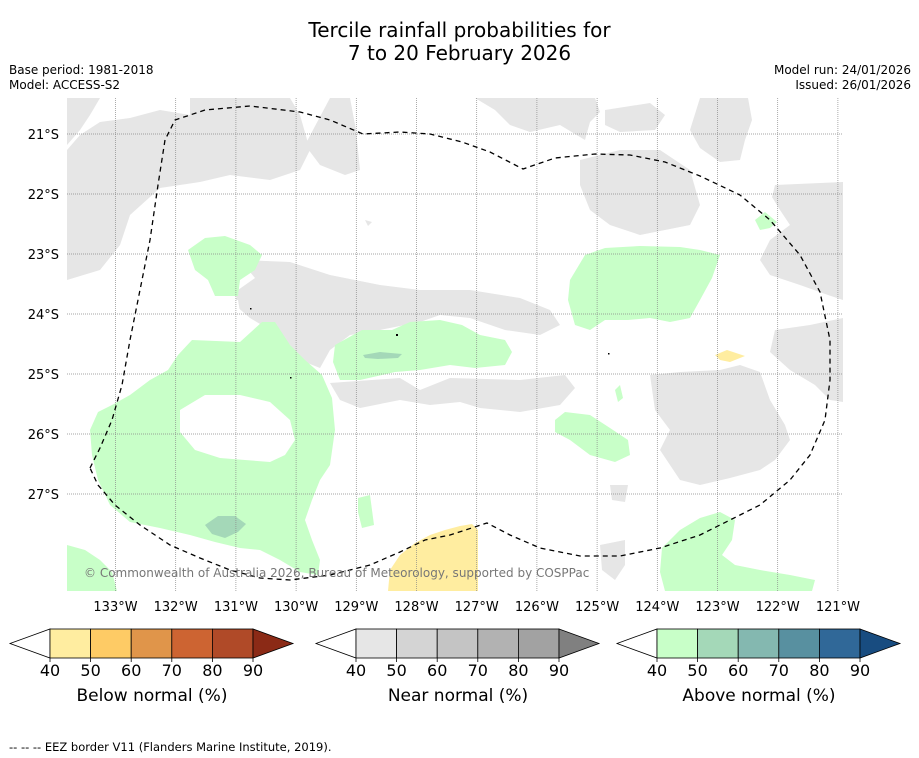  I want to click on lat-tick-label: 24°S, so click(43, 315).